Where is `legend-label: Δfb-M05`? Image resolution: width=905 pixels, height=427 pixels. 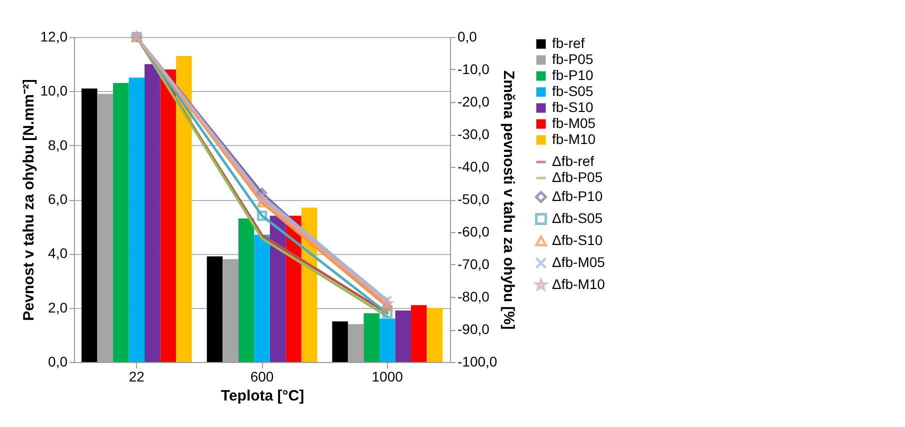 legend-label: Δfb-M05 is located at coordinates (579, 262).